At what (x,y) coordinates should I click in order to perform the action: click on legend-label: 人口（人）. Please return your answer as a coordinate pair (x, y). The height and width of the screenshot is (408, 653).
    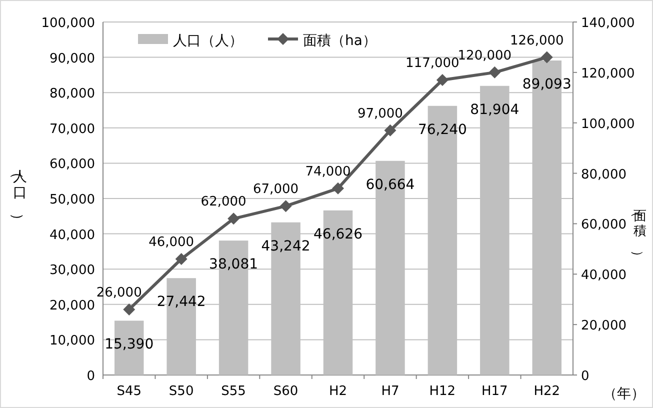
    Looking at the image, I should click on (208, 41).